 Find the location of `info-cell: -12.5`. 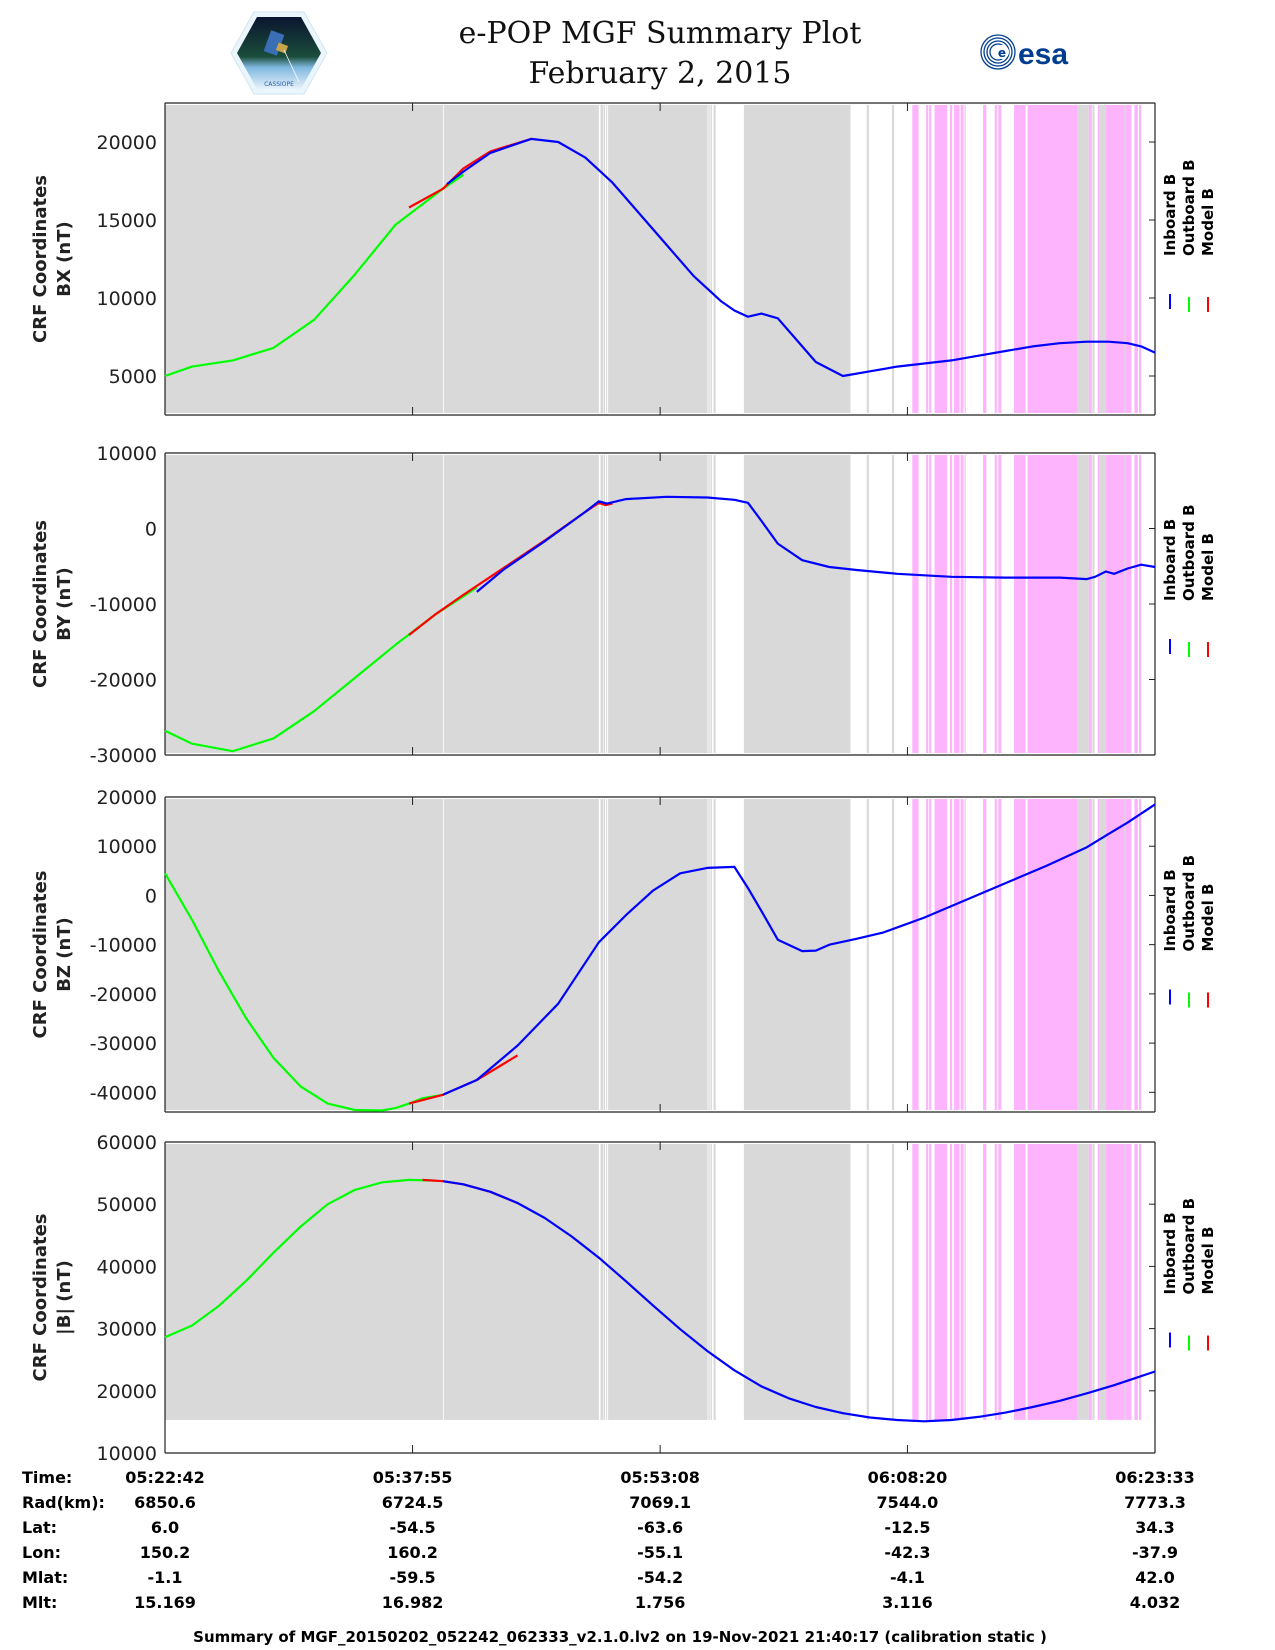

info-cell: -12.5 is located at coordinates (907, 1527).